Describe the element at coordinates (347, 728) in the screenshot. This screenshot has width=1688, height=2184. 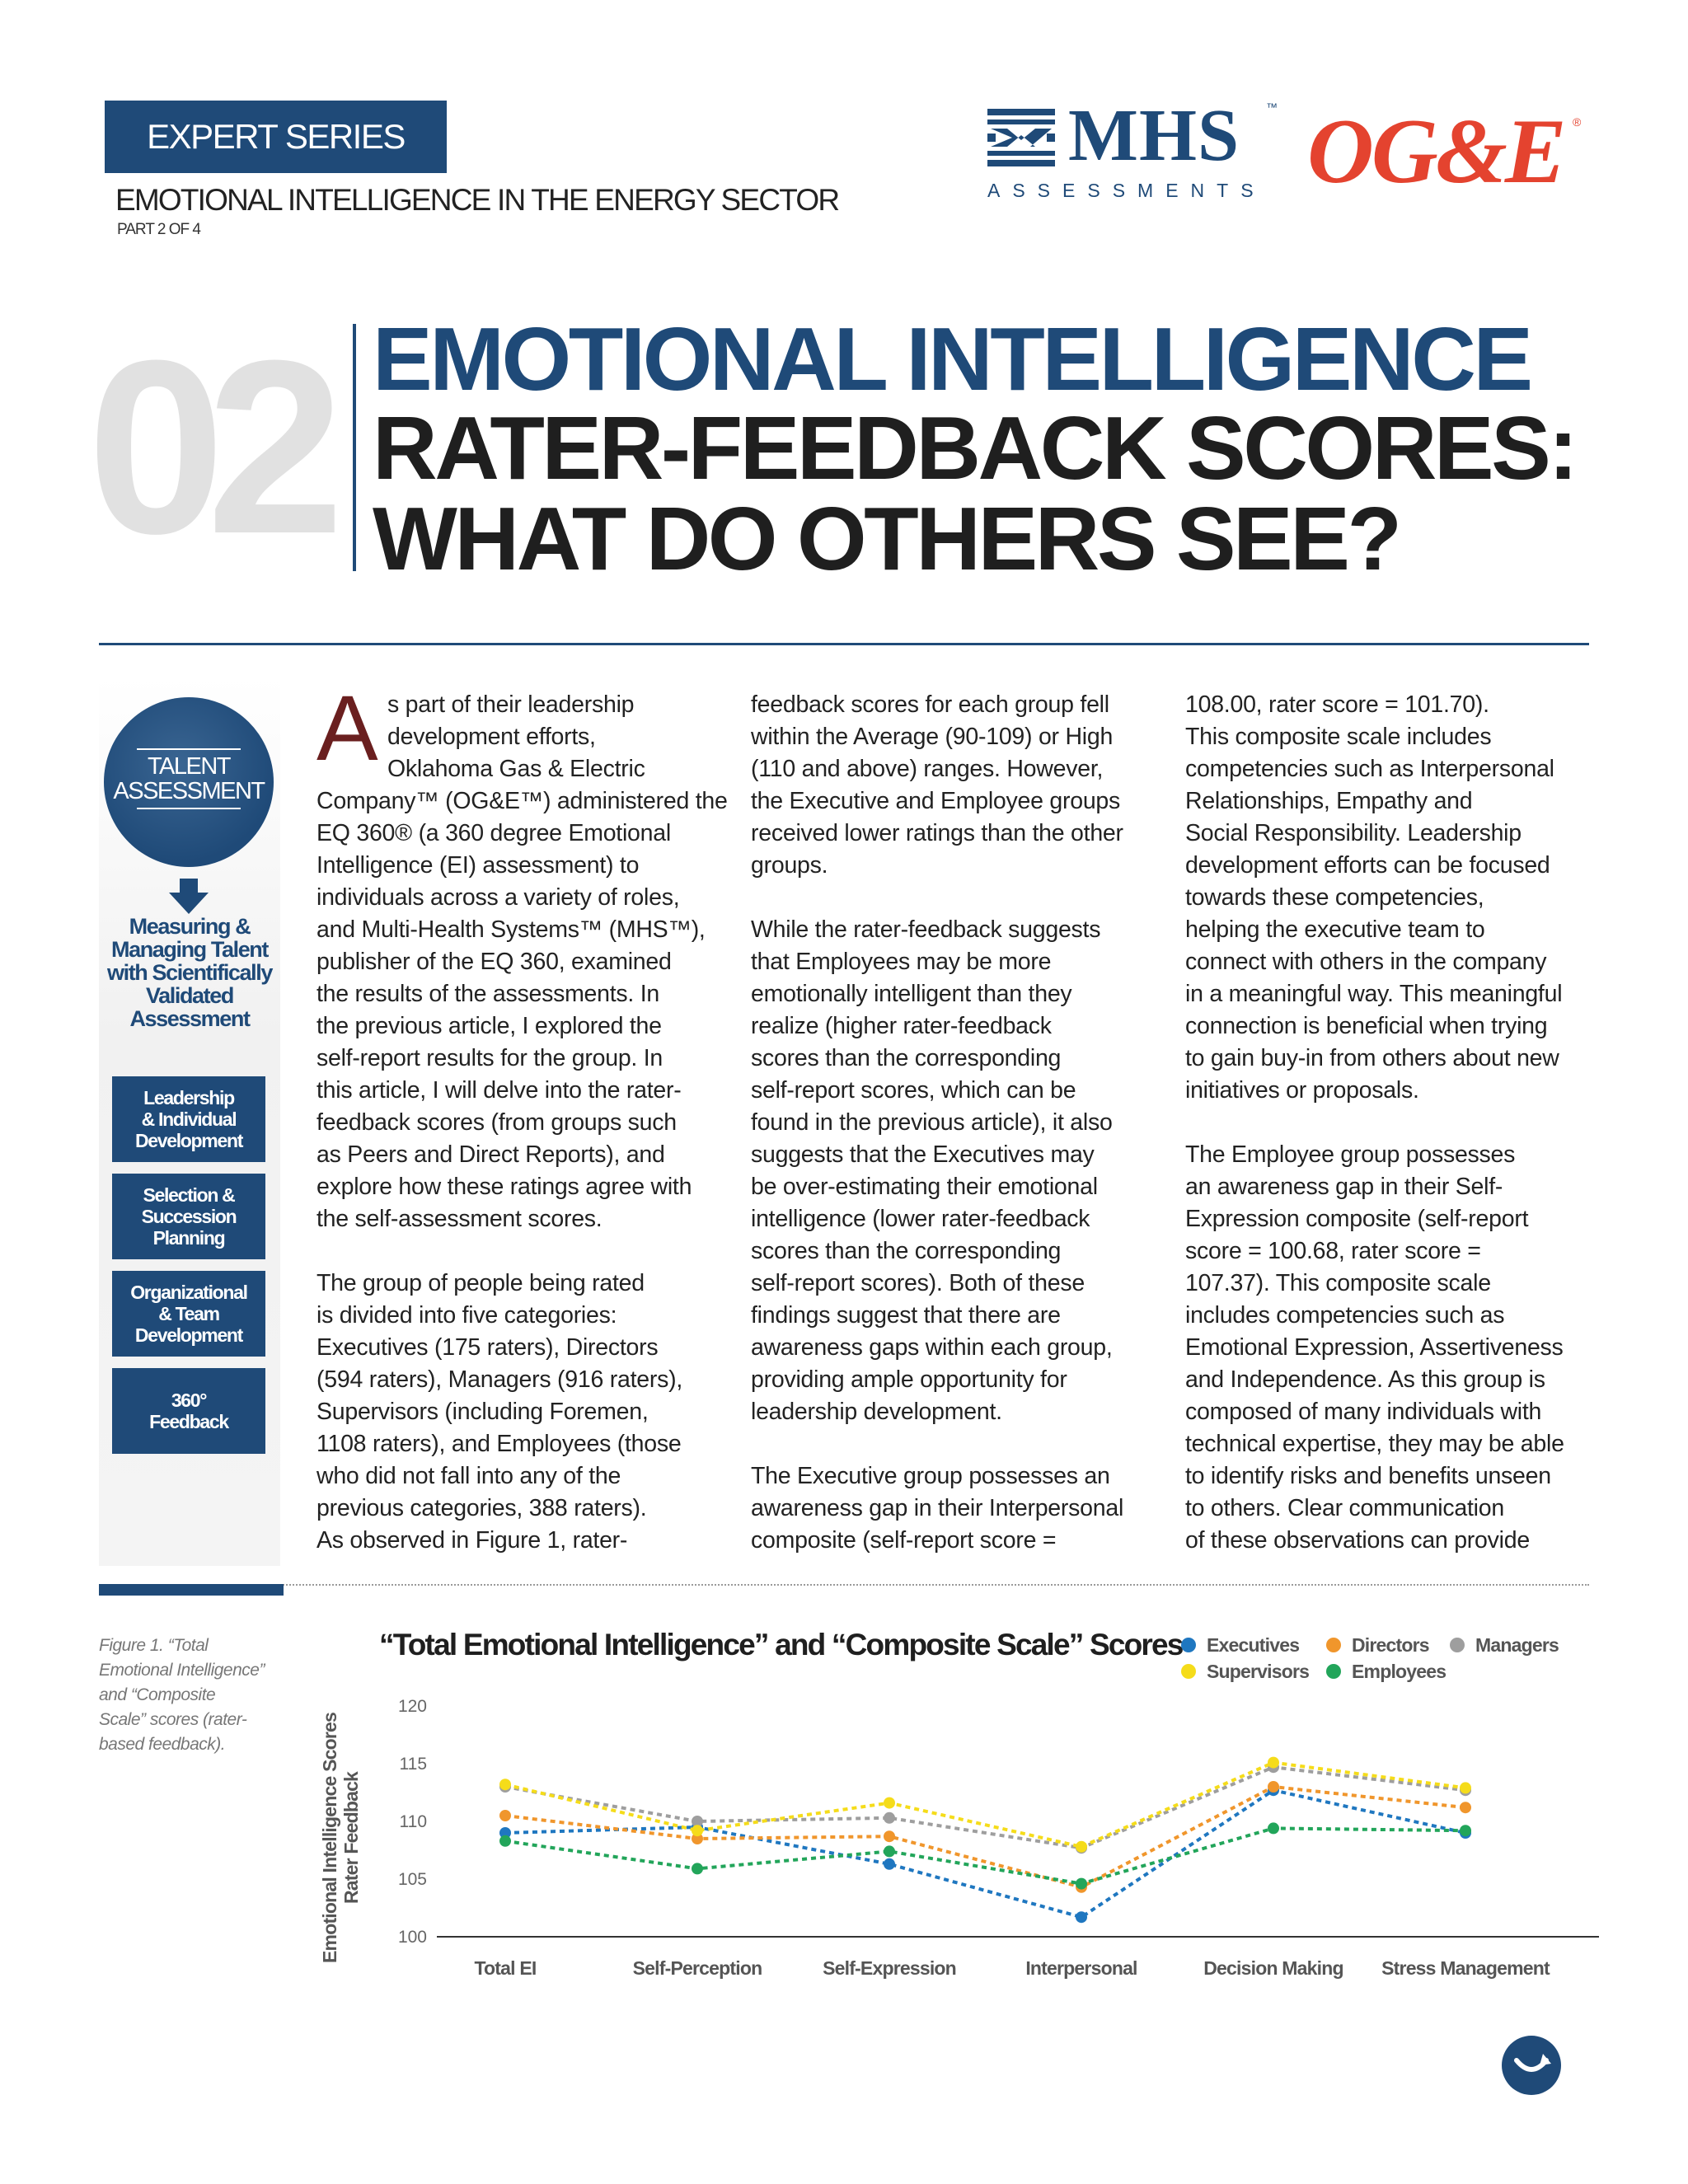
I see `dropcap: A` at that location.